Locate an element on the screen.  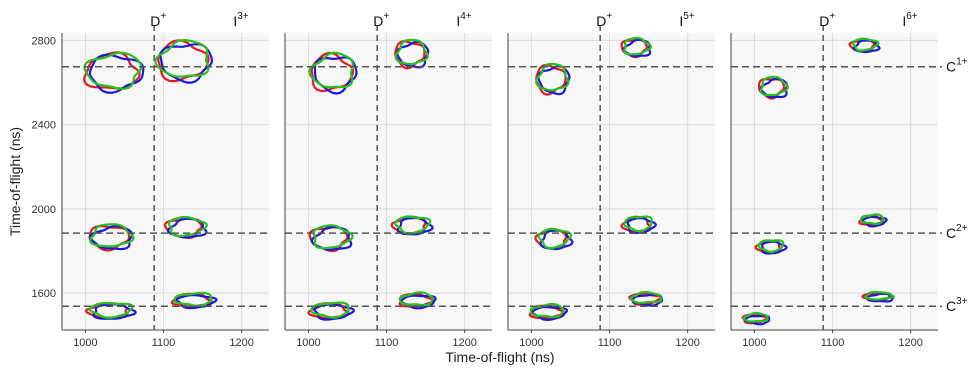
c-line-label: C2+ is located at coordinates (957, 232).